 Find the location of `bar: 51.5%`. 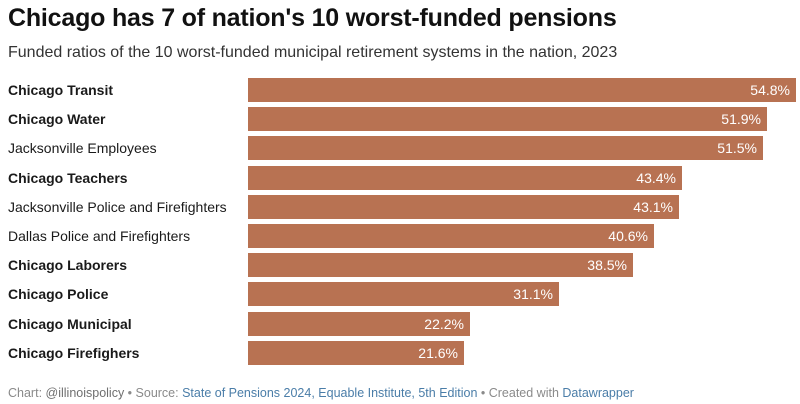

bar: 51.5% is located at coordinates (505, 148).